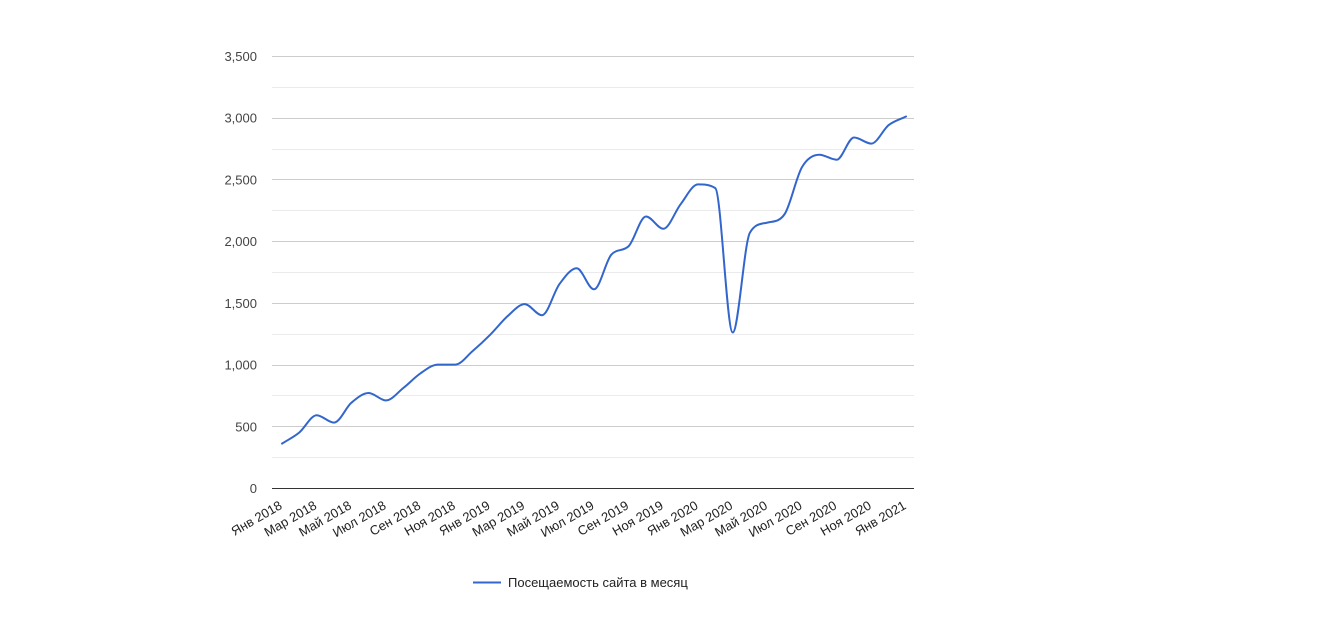 The width and height of the screenshot is (1340, 640). Describe the element at coordinates (240, 303) in the screenshot. I see `y-tick-label: 1,500` at that location.